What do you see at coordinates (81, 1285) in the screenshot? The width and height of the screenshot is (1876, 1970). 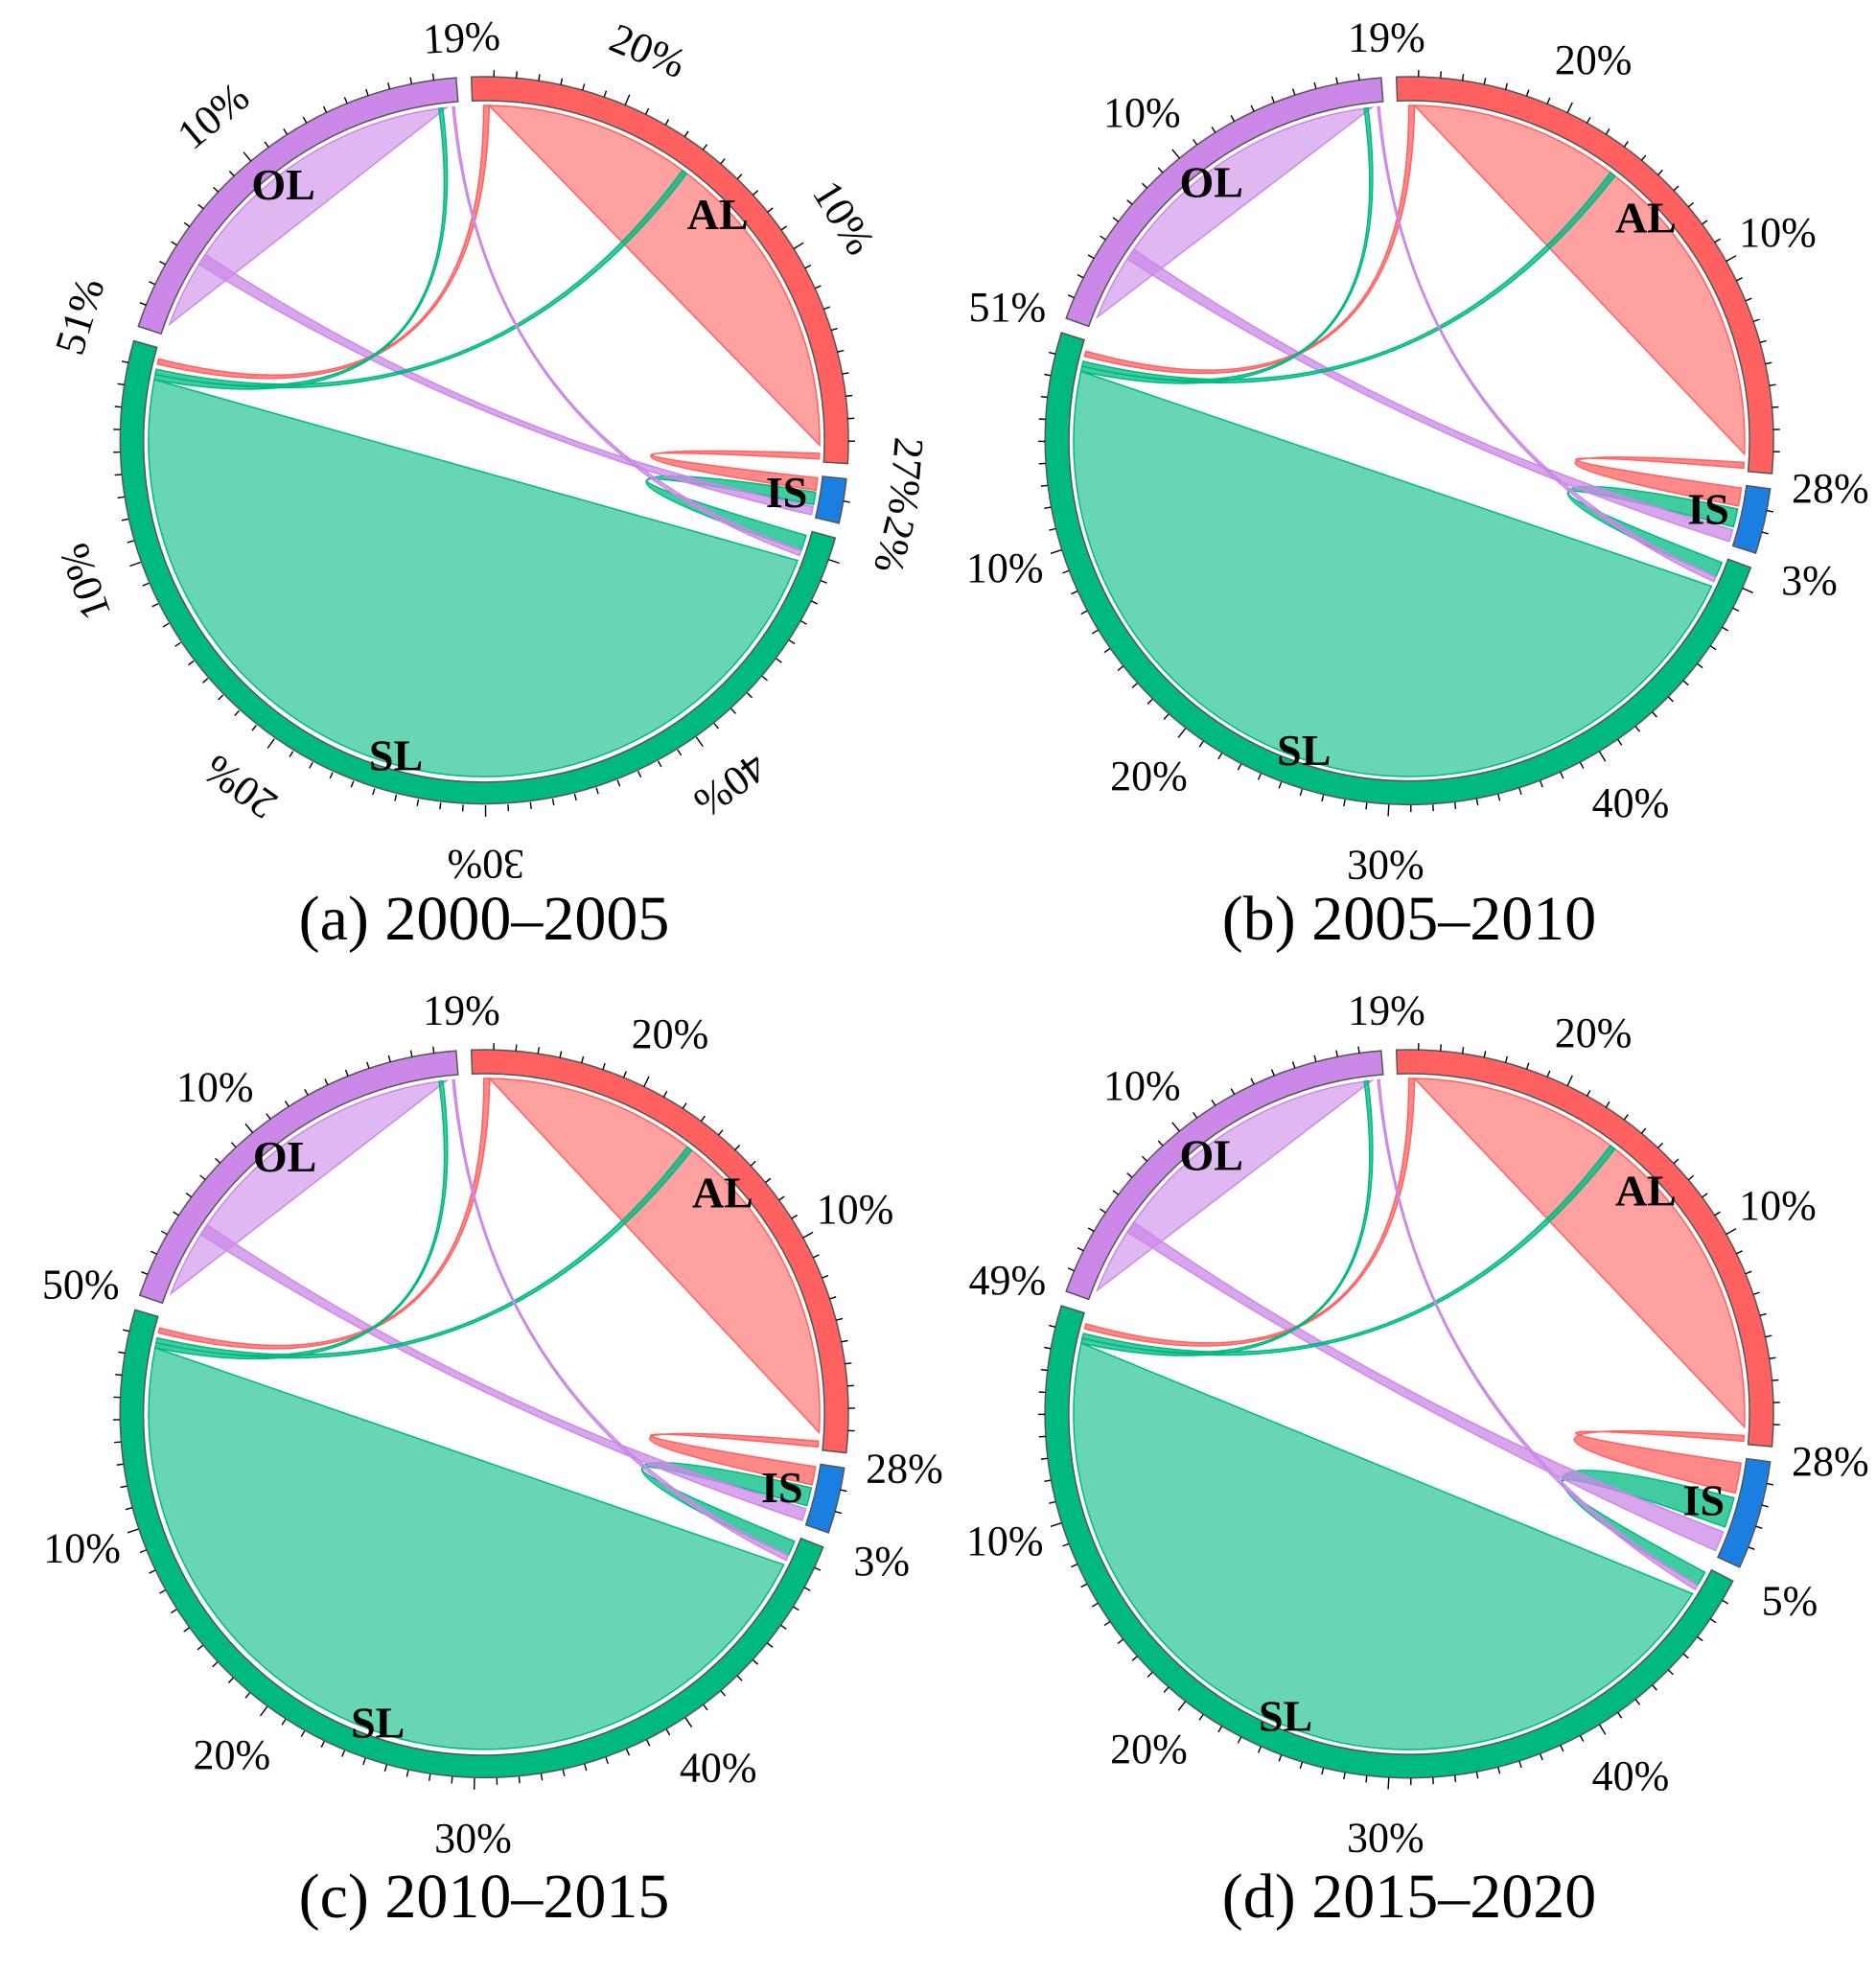 I see `boundary-label-sl-ol: 50%` at bounding box center [81, 1285].